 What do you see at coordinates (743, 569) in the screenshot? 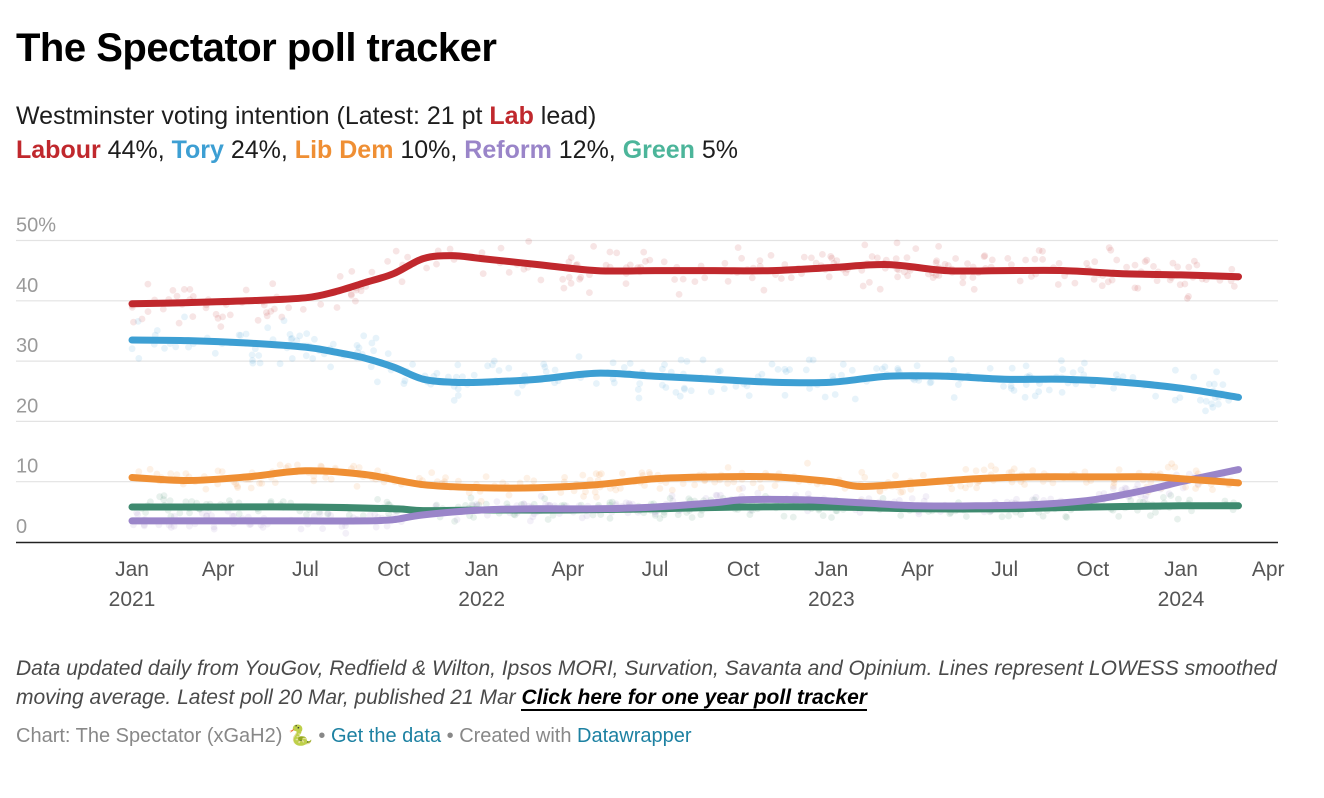
I see `x-tick-label: Oct` at bounding box center [743, 569].